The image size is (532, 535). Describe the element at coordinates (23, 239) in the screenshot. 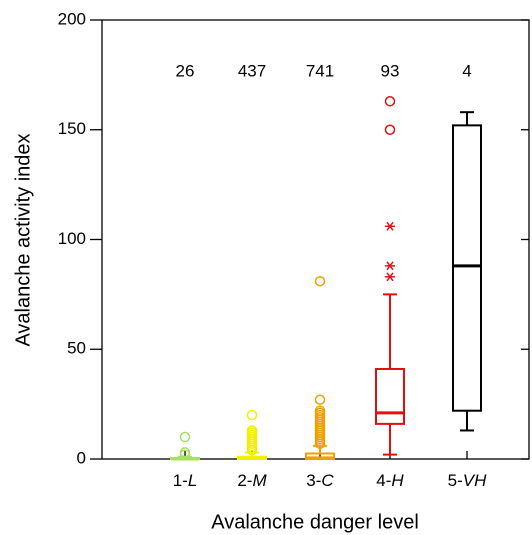

I see `y-axis-title: Avalanche activity index` at that location.